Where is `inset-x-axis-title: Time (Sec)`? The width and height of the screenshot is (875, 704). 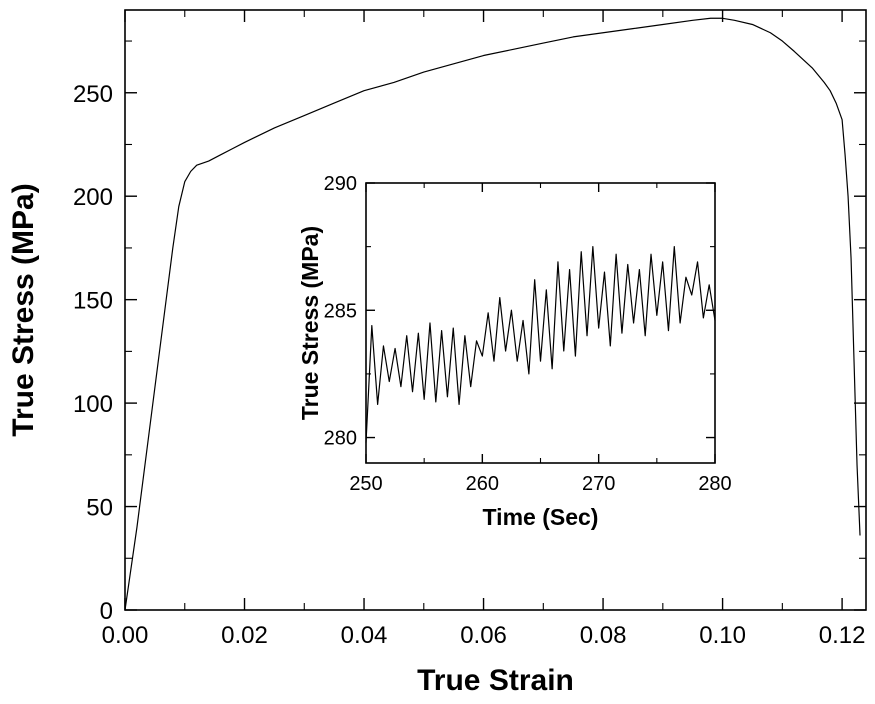 inset-x-axis-title: Time (Sec) is located at coordinates (541, 517).